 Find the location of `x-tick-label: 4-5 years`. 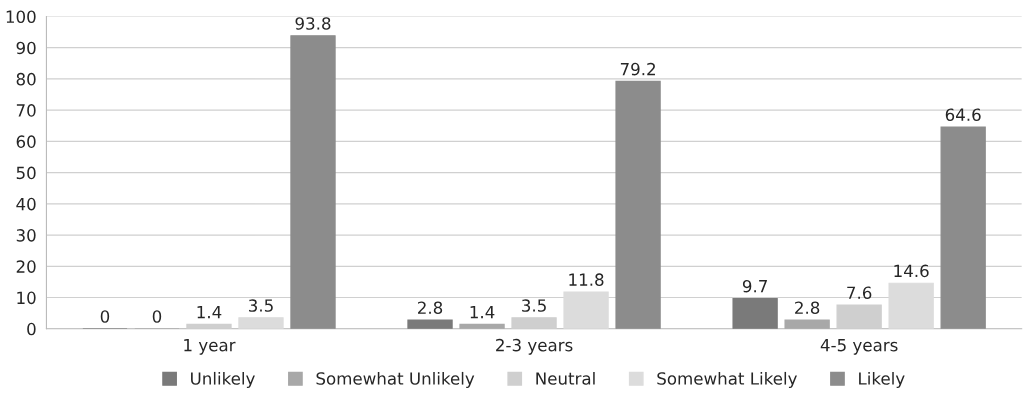

x-tick-label: 4-5 years is located at coordinates (859, 347).